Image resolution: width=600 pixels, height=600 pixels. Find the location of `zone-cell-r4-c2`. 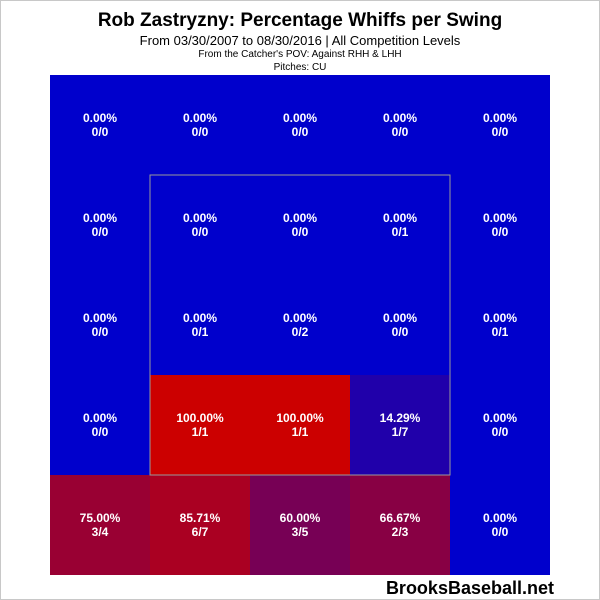

zone-cell-r4-c2 is located at coordinates (200, 425).